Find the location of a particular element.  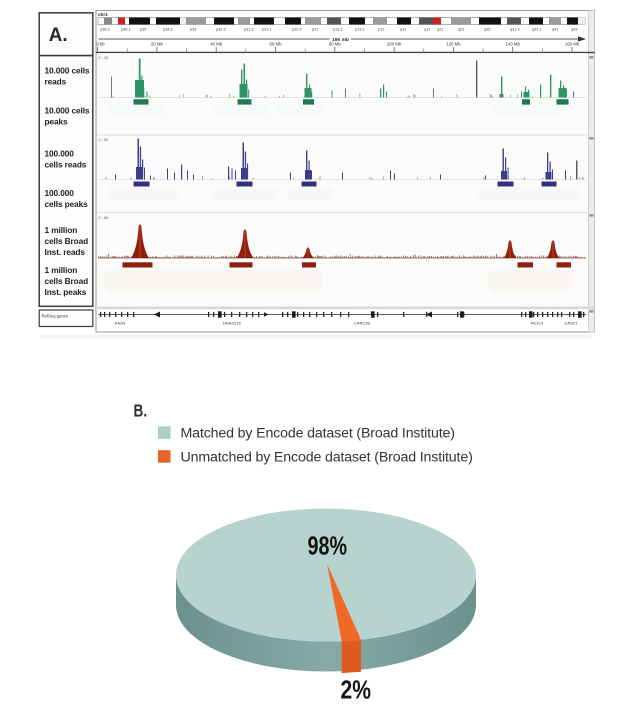

svg-text: KAZN is located at coordinates (120, 323).